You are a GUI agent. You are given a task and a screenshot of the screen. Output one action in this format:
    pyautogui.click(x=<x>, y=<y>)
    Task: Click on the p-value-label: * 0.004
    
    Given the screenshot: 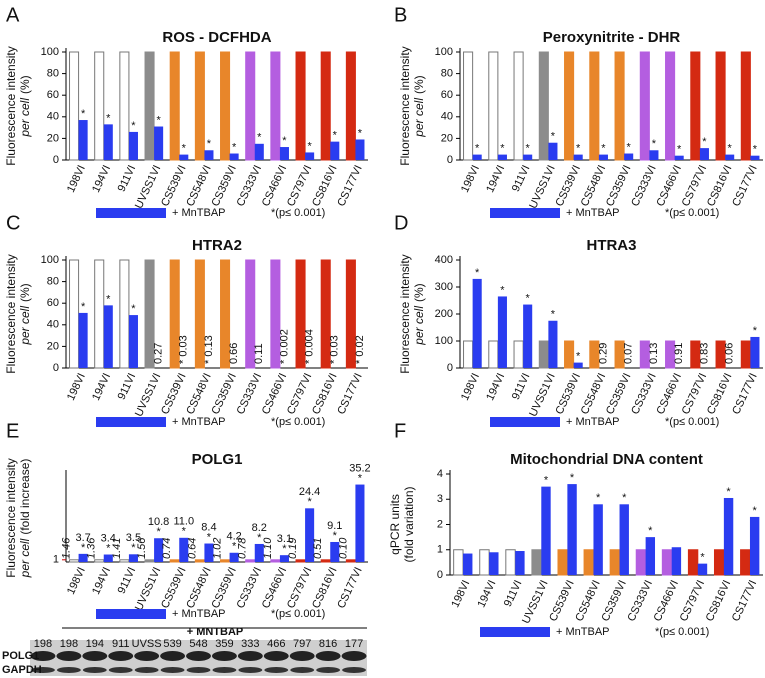 What is the action you would take?
    pyautogui.click(x=310, y=346)
    